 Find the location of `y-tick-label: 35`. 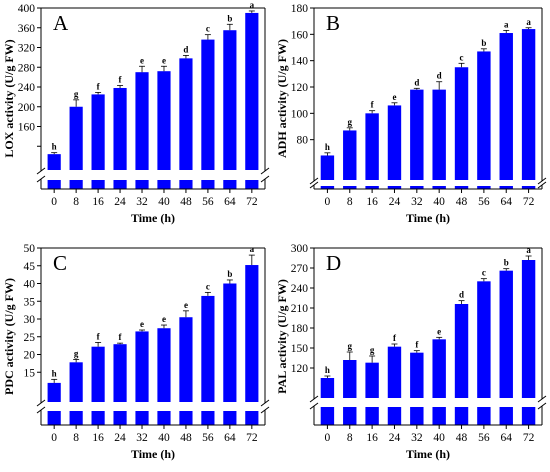

y-tick-label: 35 is located at coordinates (30, 302).